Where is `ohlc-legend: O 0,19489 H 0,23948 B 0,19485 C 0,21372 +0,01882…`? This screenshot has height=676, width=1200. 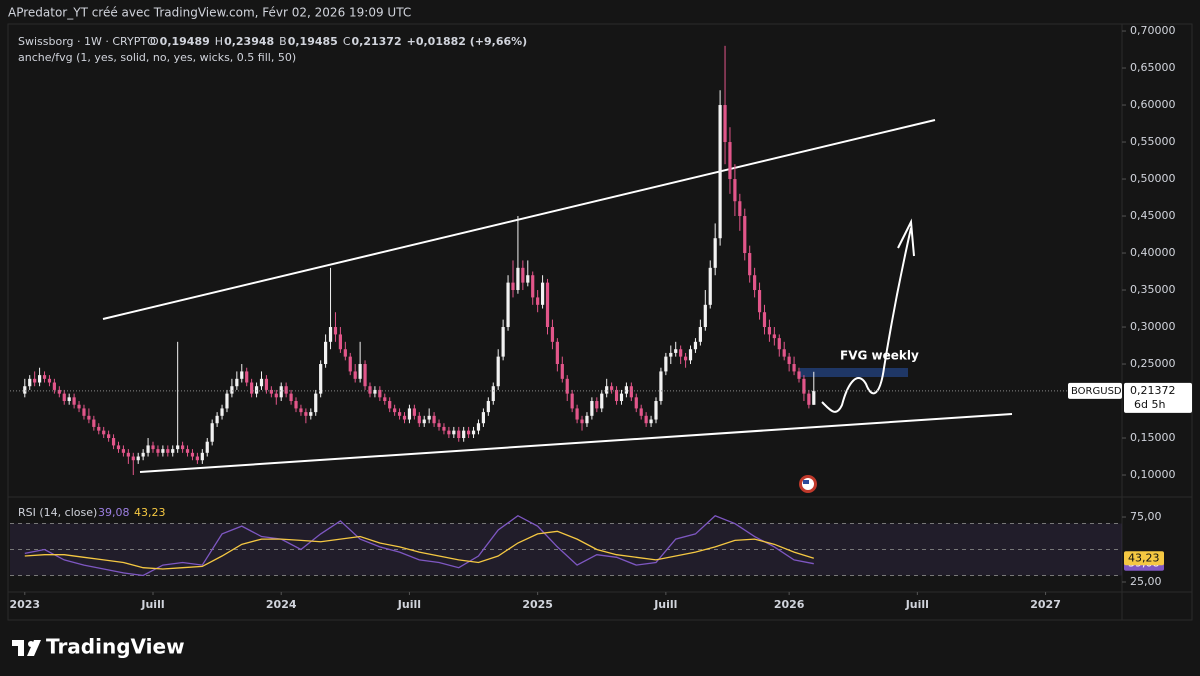 ohlc-legend: O 0,19489 H 0,23948 B 0,19485 C 0,21372 +0,01882… is located at coordinates (338, 41).